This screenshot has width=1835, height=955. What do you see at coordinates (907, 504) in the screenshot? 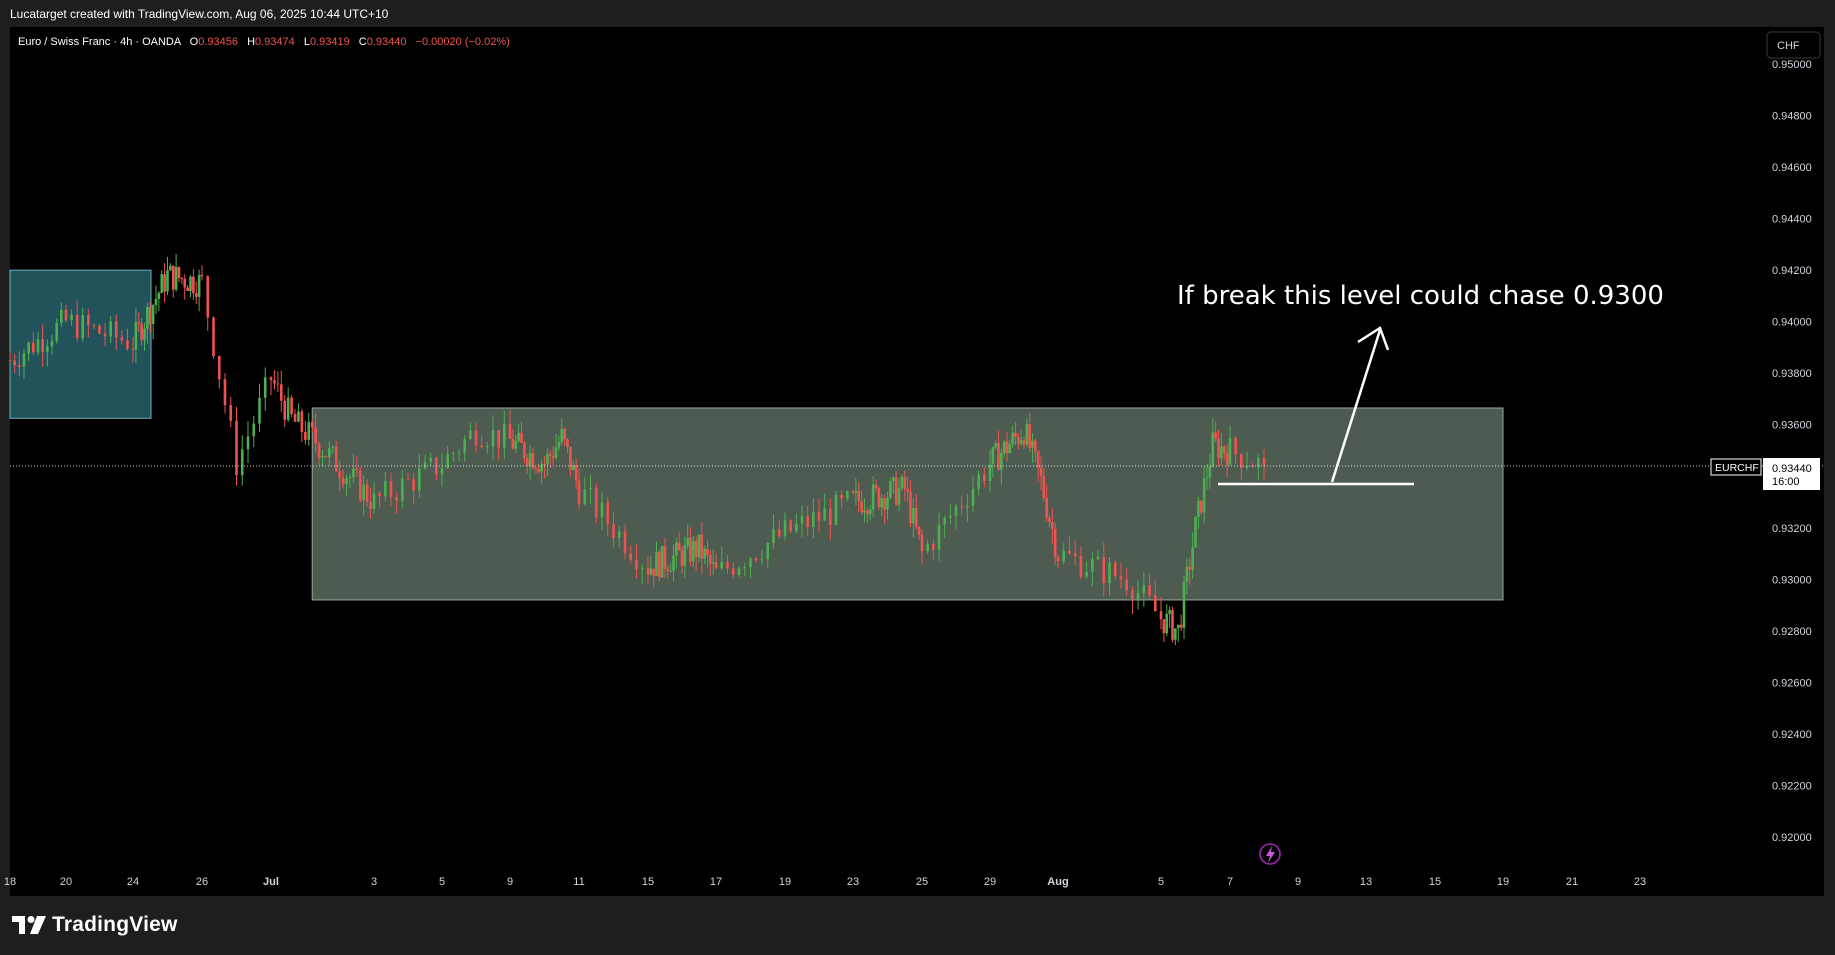
I see `range-zone-box` at bounding box center [907, 504].